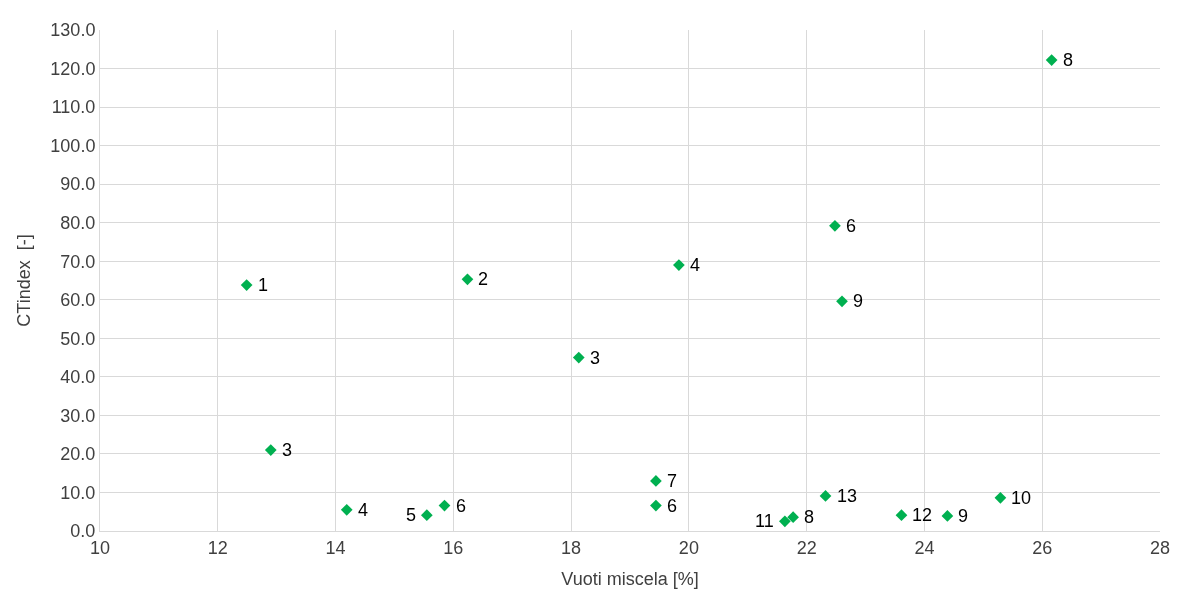 The width and height of the screenshot is (1190, 601). What do you see at coordinates (78, 338) in the screenshot?
I see `y-tick-label: 50.0` at bounding box center [78, 338].